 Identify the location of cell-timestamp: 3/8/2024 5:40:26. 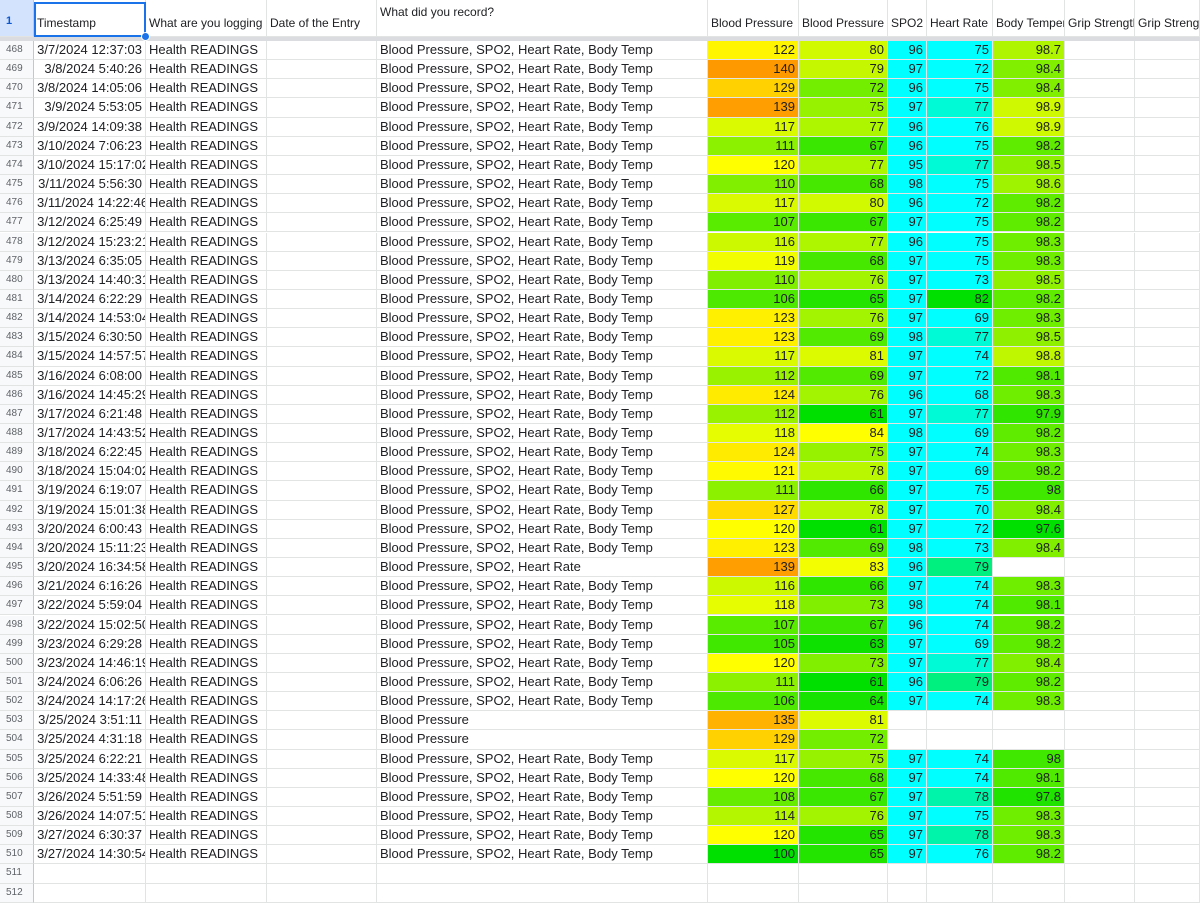
(90, 70).